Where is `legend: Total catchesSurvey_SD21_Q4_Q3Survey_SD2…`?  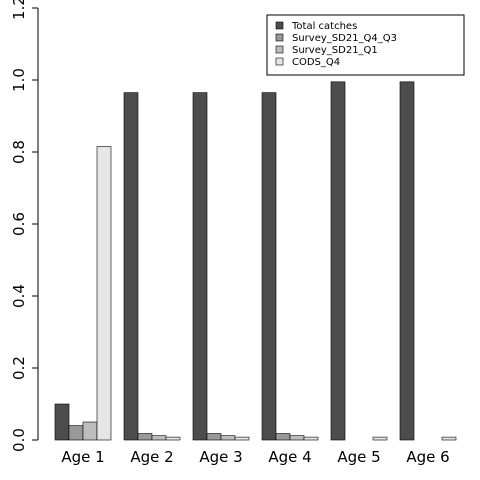 legend: Total catchesSurvey_SD21_Q4_Q3Survey_SD2… is located at coordinates (365, 45).